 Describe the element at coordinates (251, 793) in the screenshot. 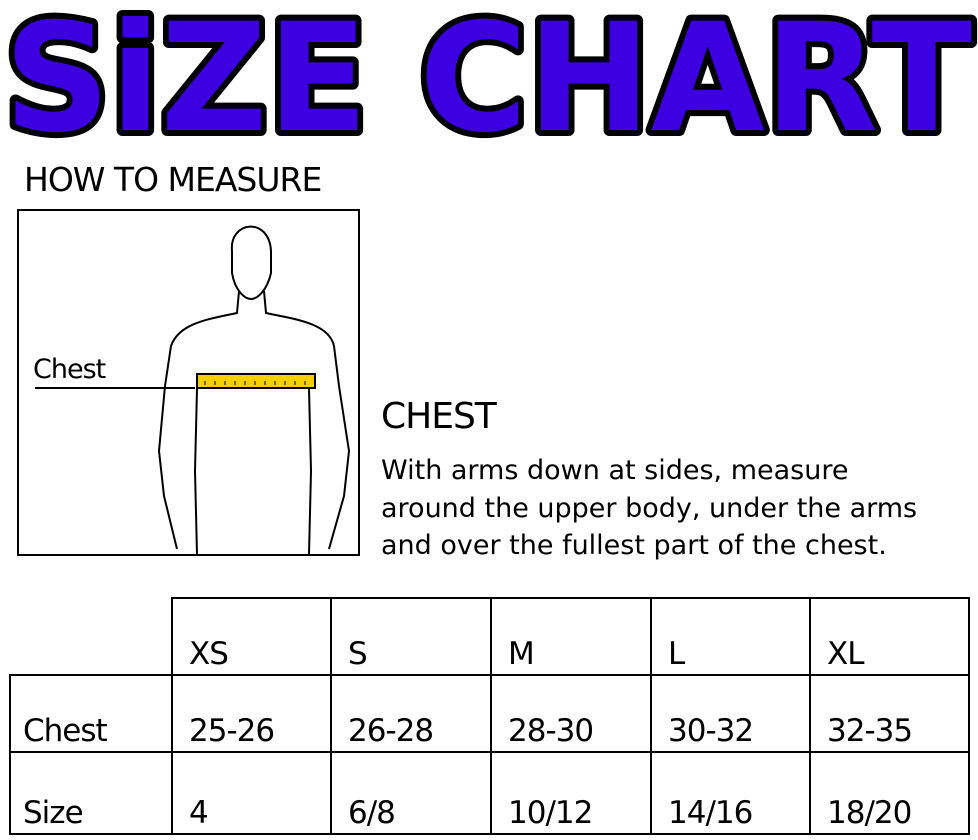

I see `table-cell: 4` at that location.